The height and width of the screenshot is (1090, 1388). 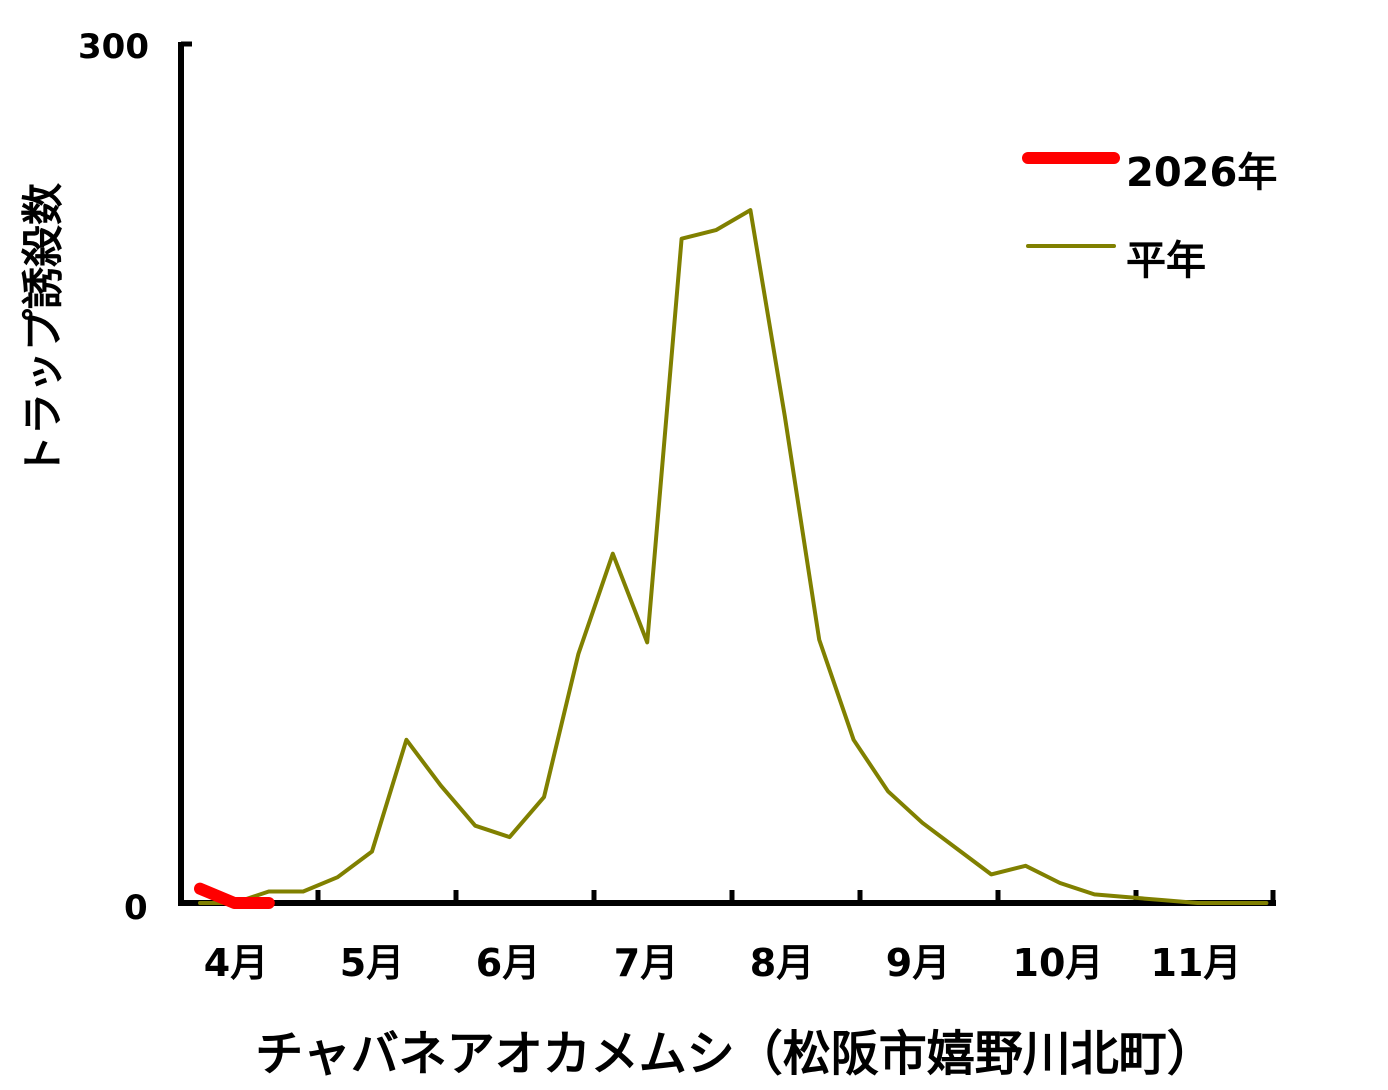 What do you see at coordinates (43, 330) in the screenshot?
I see `y-axis-label: トラップ誘殺数` at bounding box center [43, 330].